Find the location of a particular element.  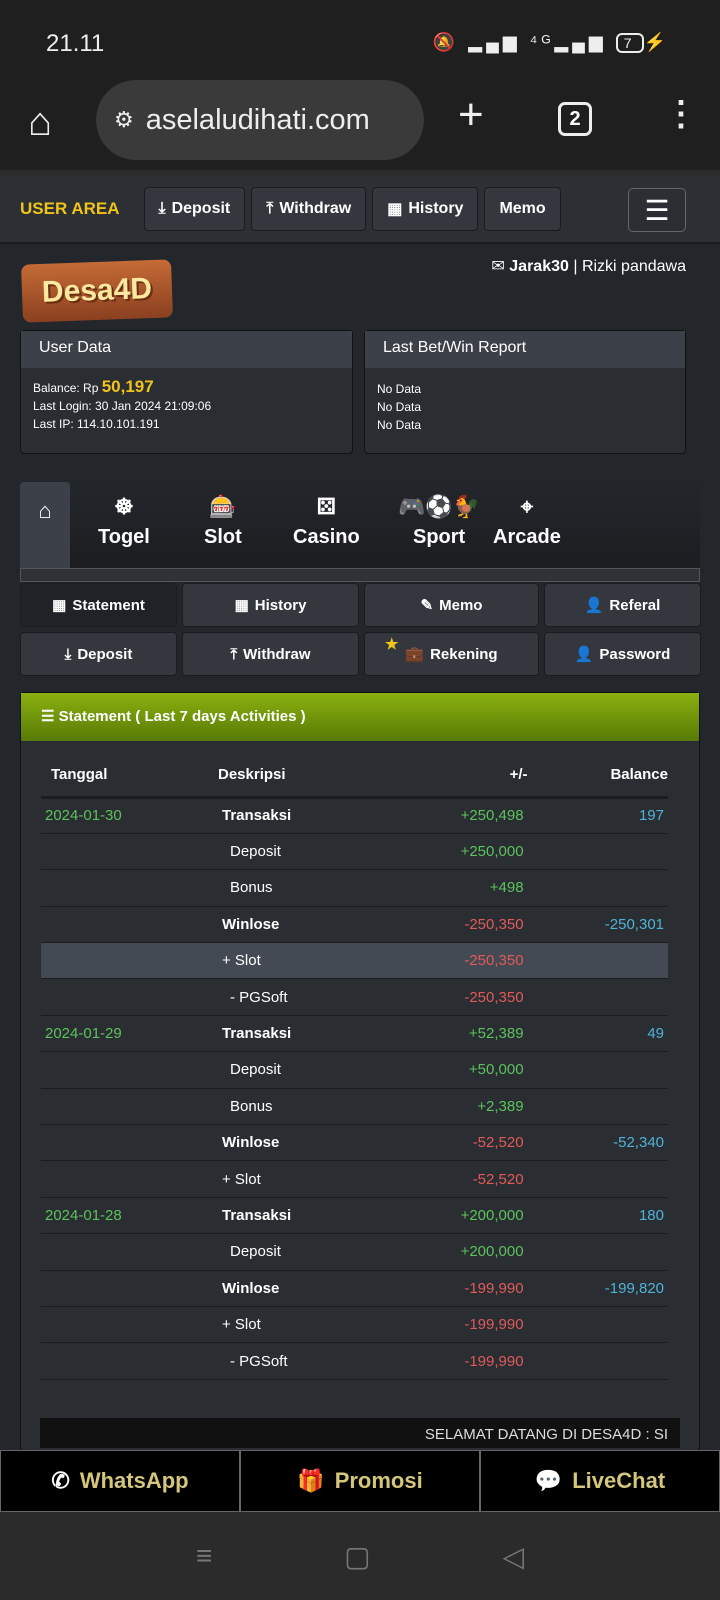

cell-amount: +250,498 is located at coordinates (453, 815).